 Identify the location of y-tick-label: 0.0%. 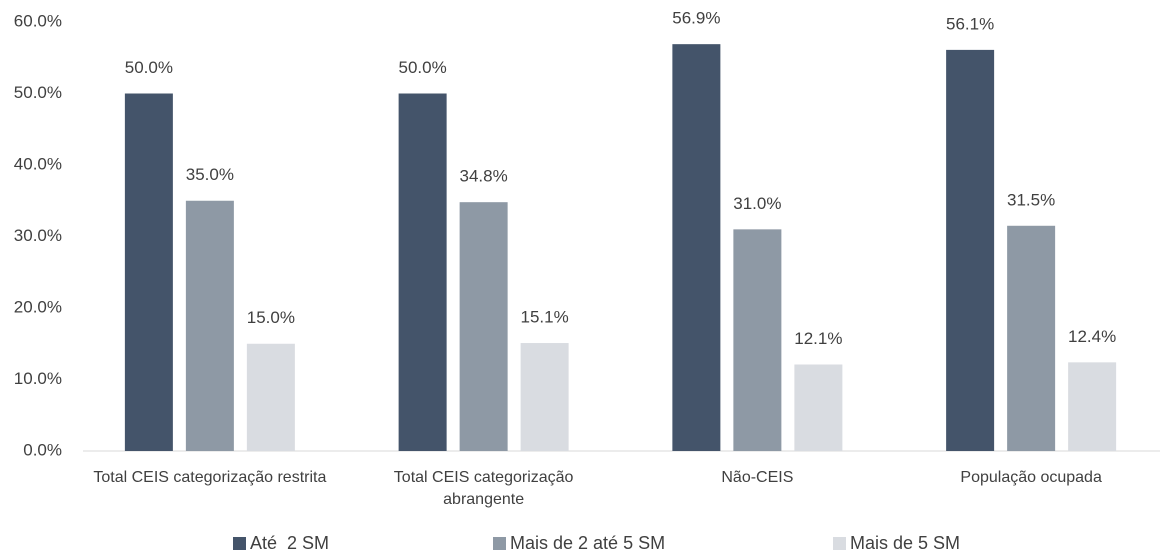
(42, 449).